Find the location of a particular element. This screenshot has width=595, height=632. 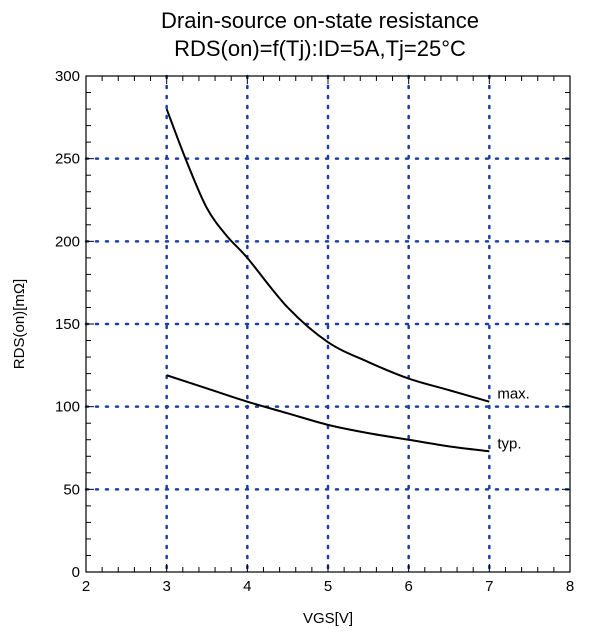

y-tick-label: 150 is located at coordinates (67, 324).